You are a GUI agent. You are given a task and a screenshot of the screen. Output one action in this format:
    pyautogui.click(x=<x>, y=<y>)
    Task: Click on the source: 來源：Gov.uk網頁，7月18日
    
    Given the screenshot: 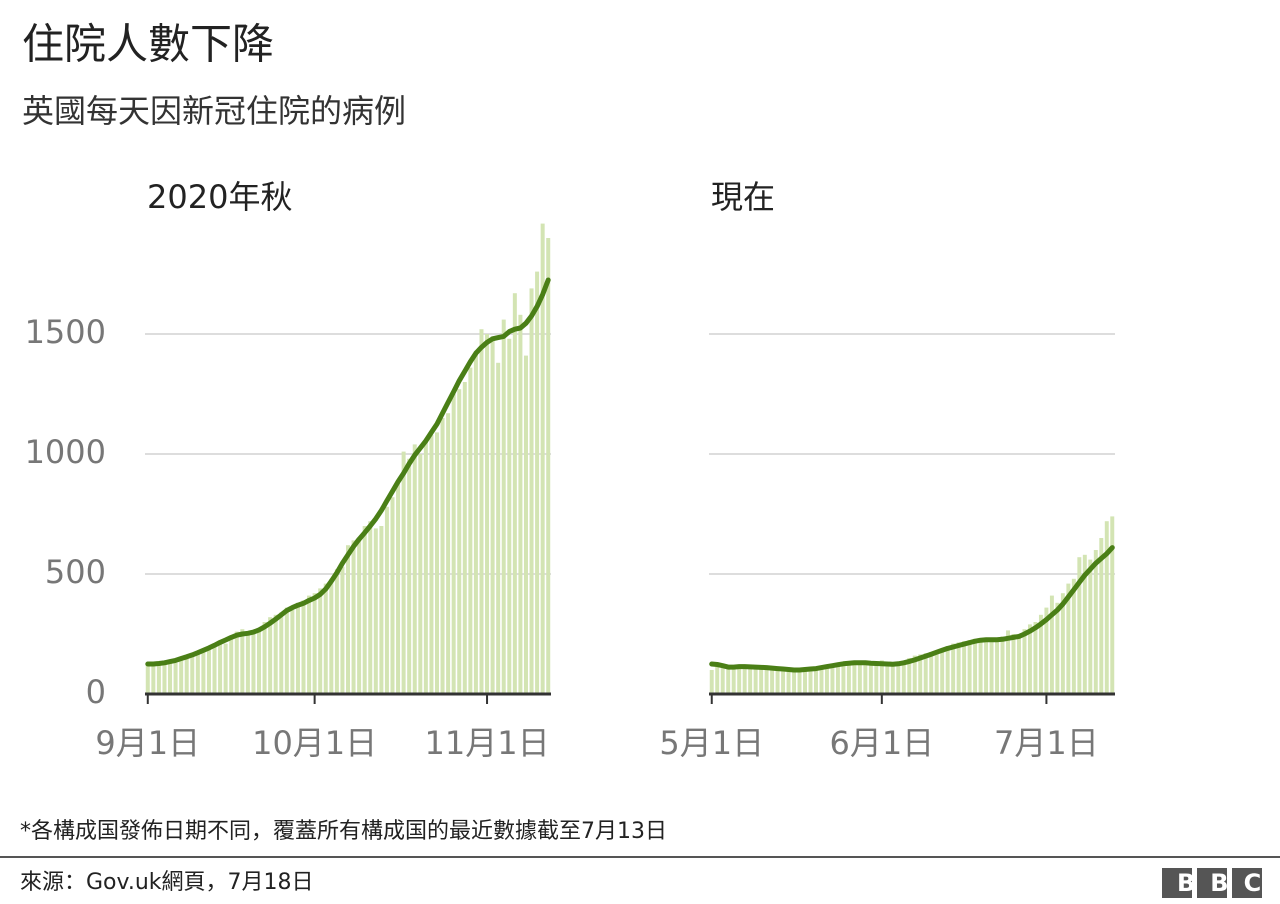 What is the action you would take?
    pyautogui.click(x=167, y=882)
    